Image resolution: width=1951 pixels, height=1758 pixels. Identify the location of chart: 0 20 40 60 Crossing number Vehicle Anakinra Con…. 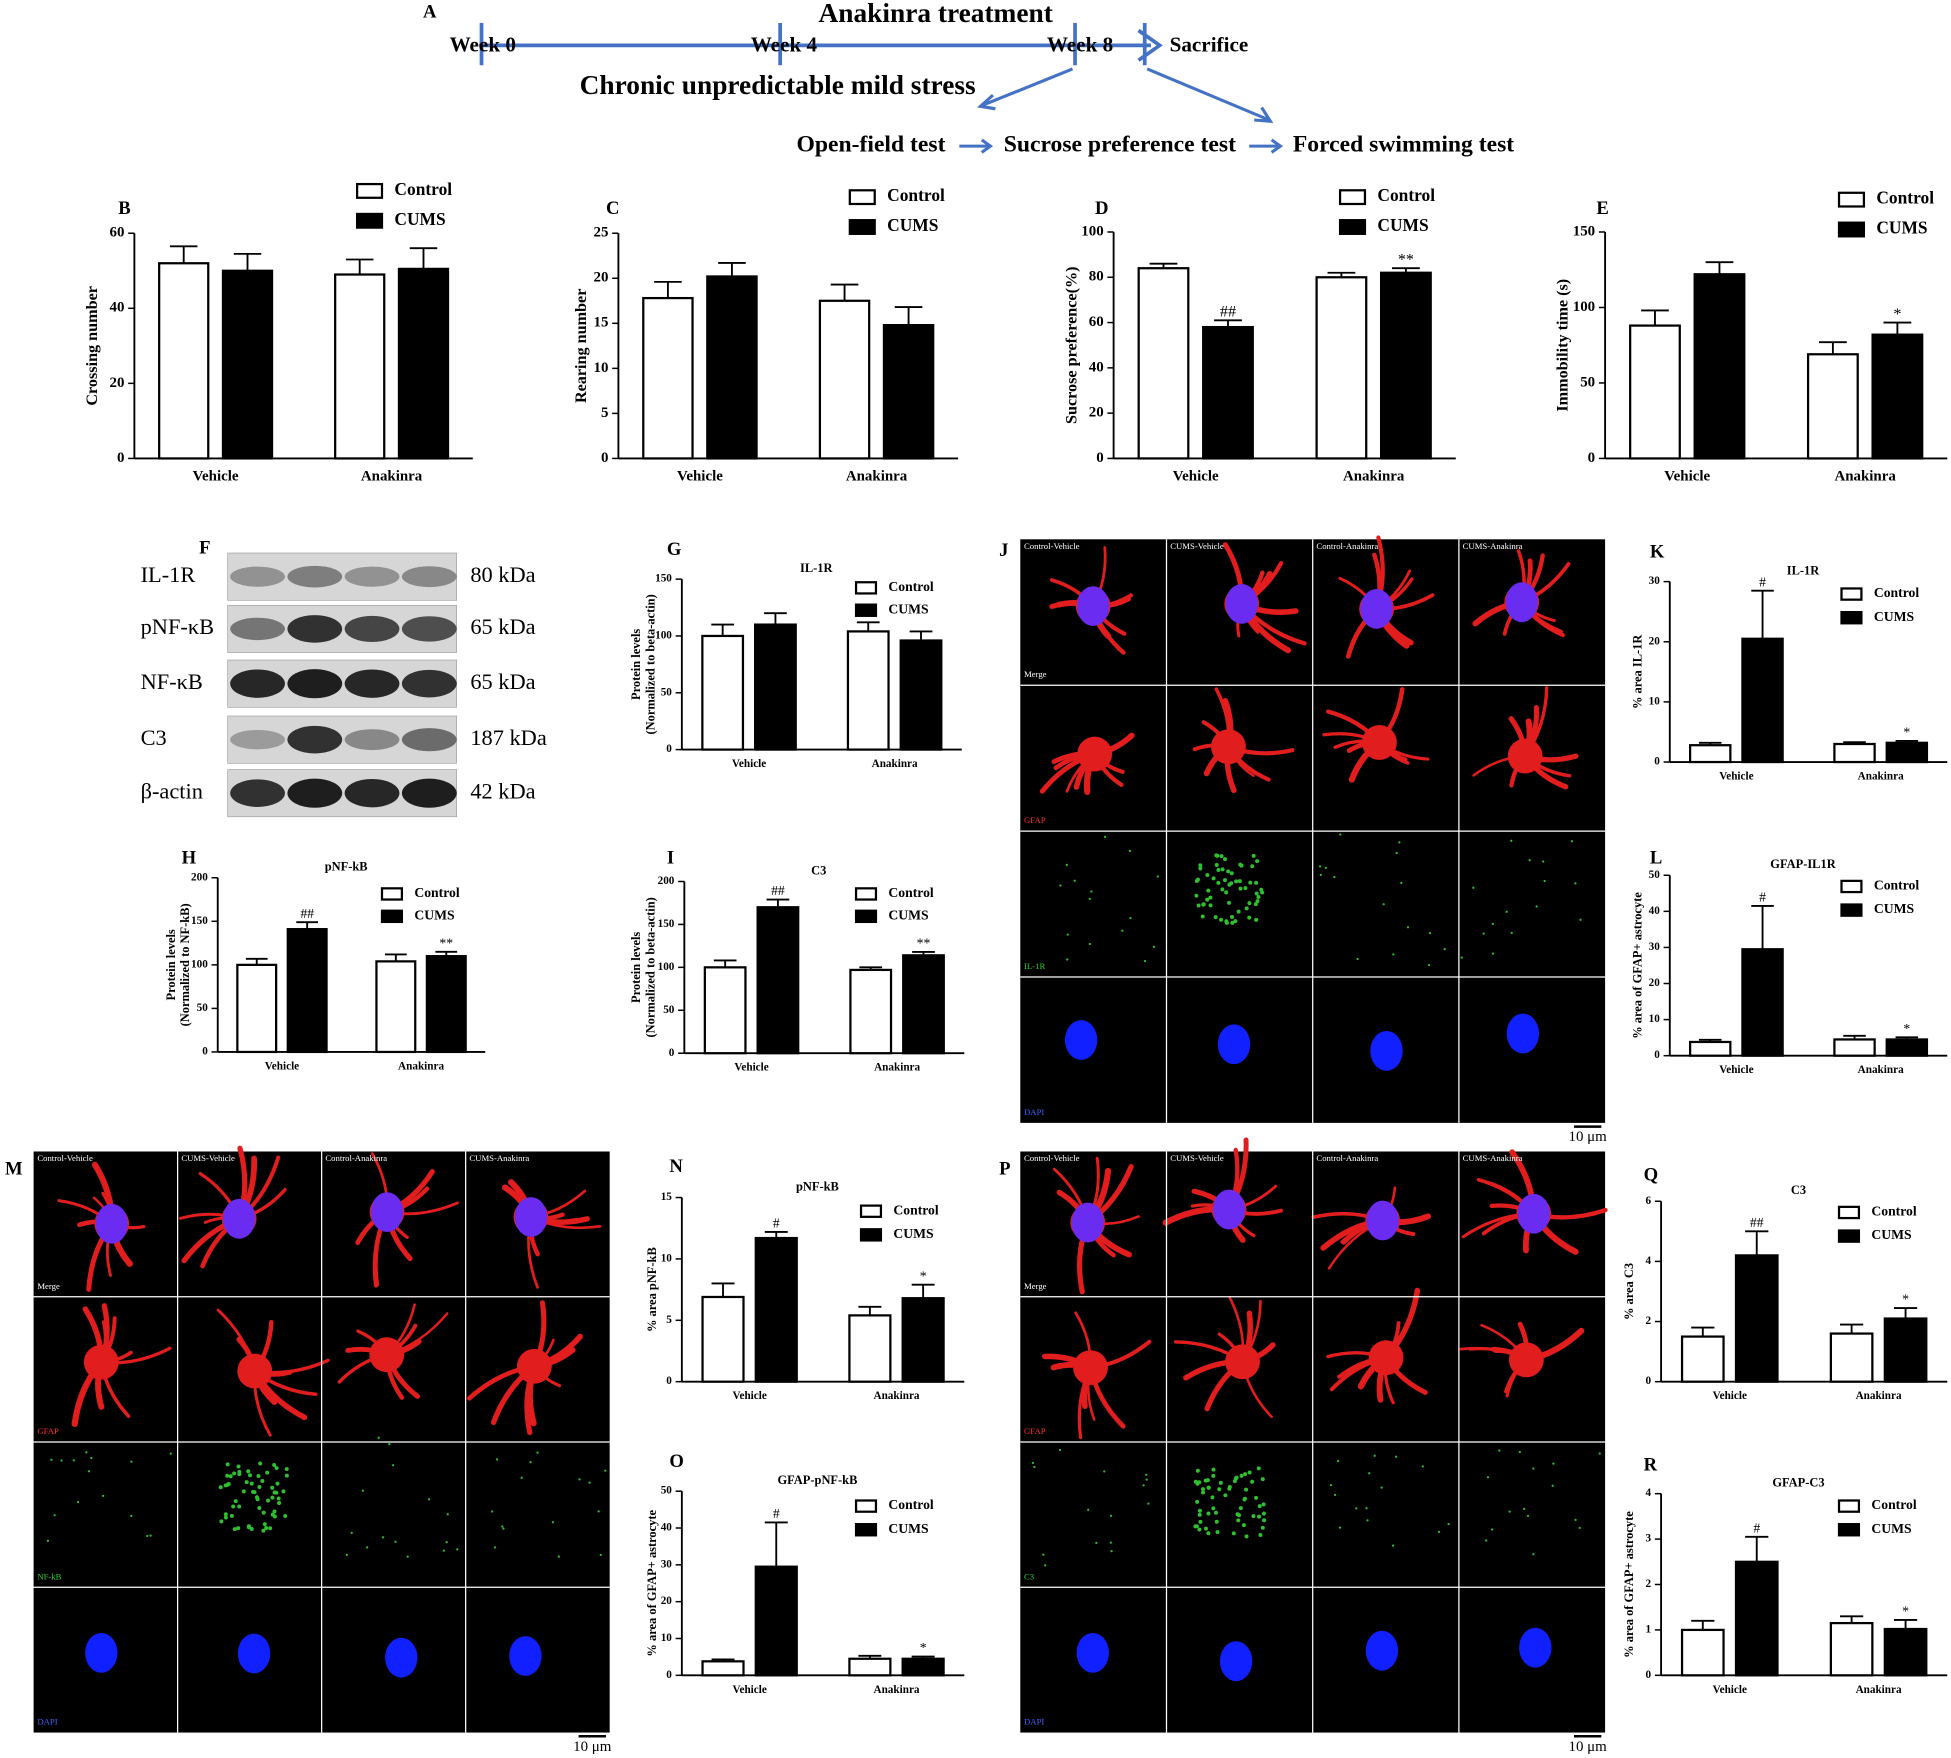
(278, 332).